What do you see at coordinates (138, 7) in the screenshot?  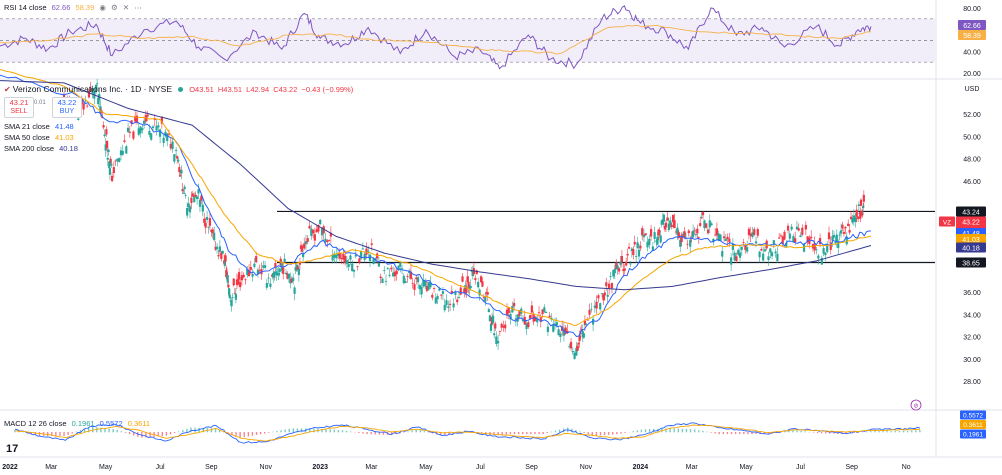 I see `more-icon: ⋯` at bounding box center [138, 7].